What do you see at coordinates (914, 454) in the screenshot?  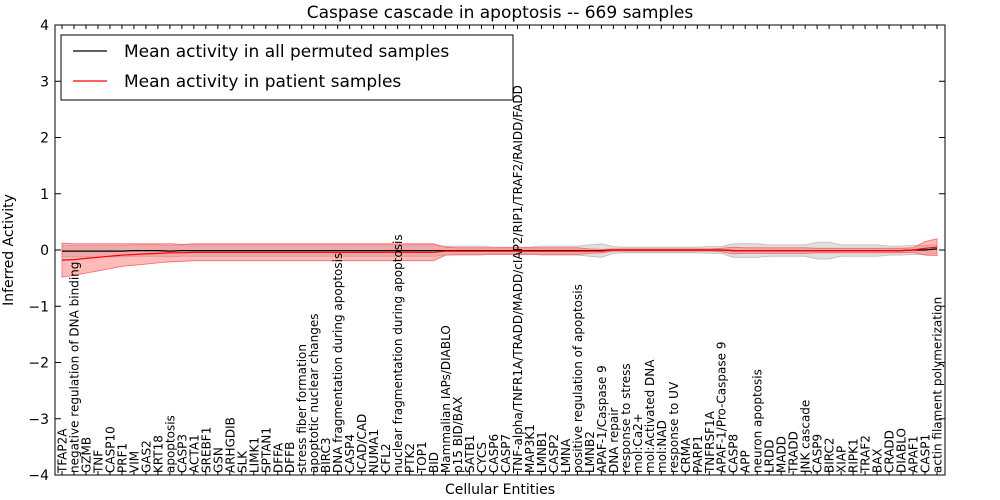 I see `x-tick-label: APAF1` at bounding box center [914, 454].